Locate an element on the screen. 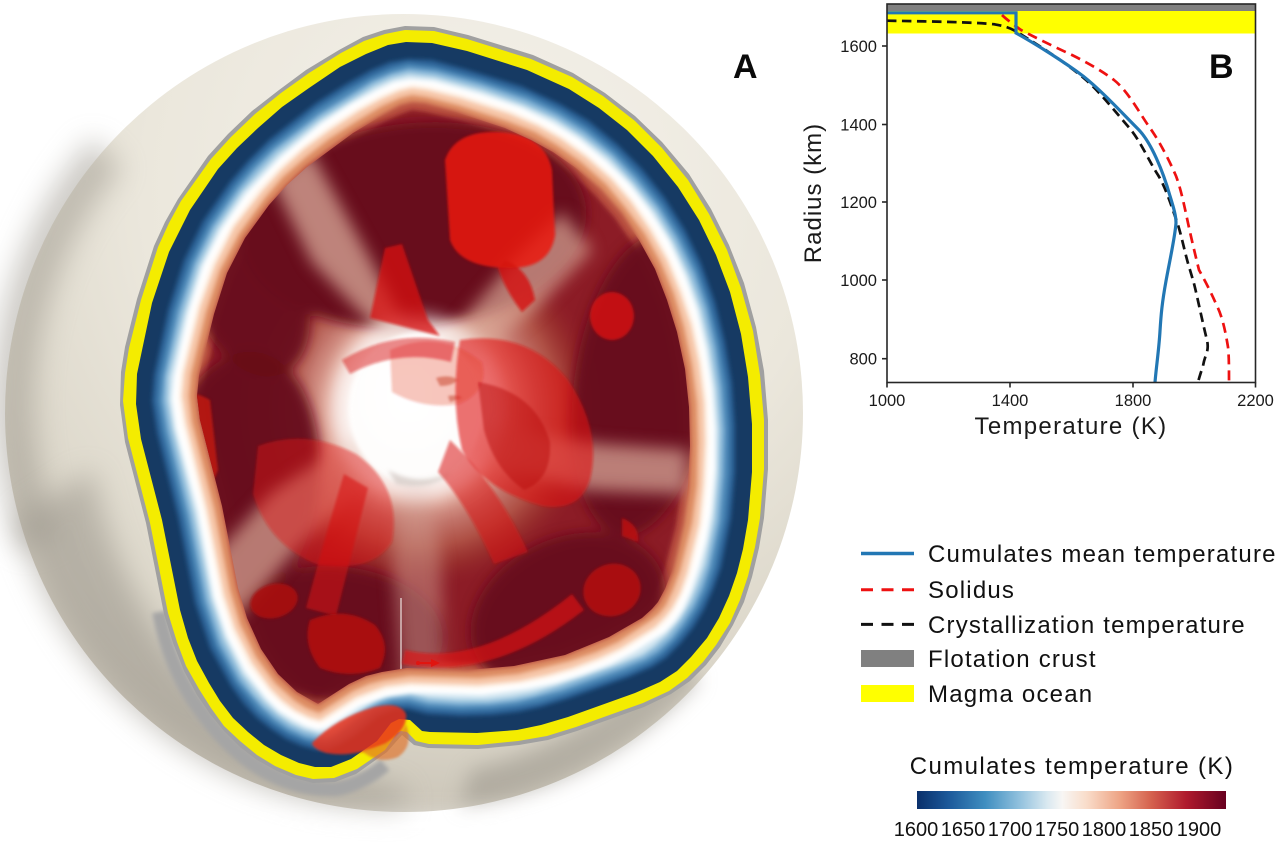  svg-text: 1700 is located at coordinates (1010, 830).